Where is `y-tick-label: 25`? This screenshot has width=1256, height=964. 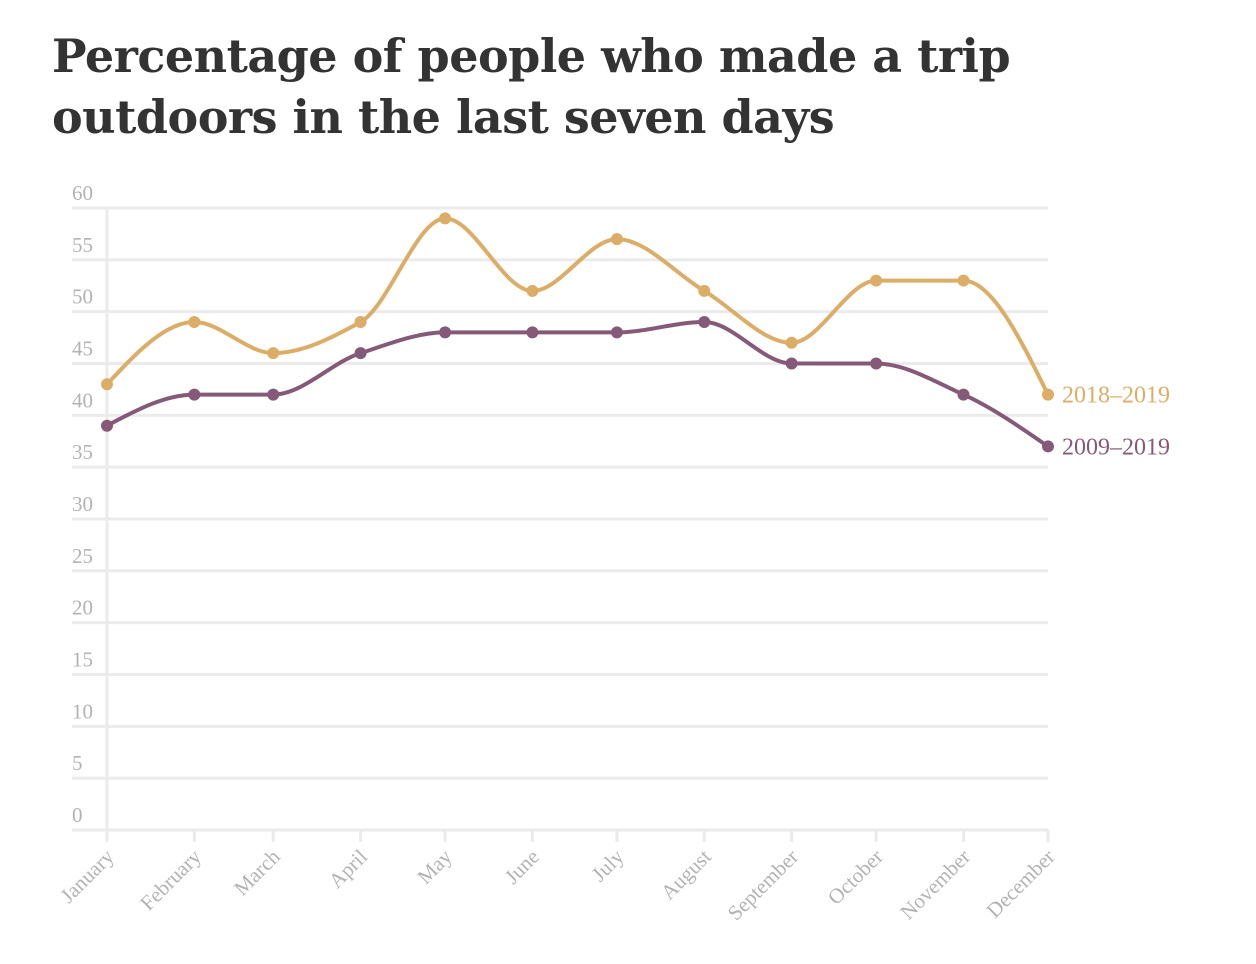
y-tick-label: 25 is located at coordinates (82, 556).